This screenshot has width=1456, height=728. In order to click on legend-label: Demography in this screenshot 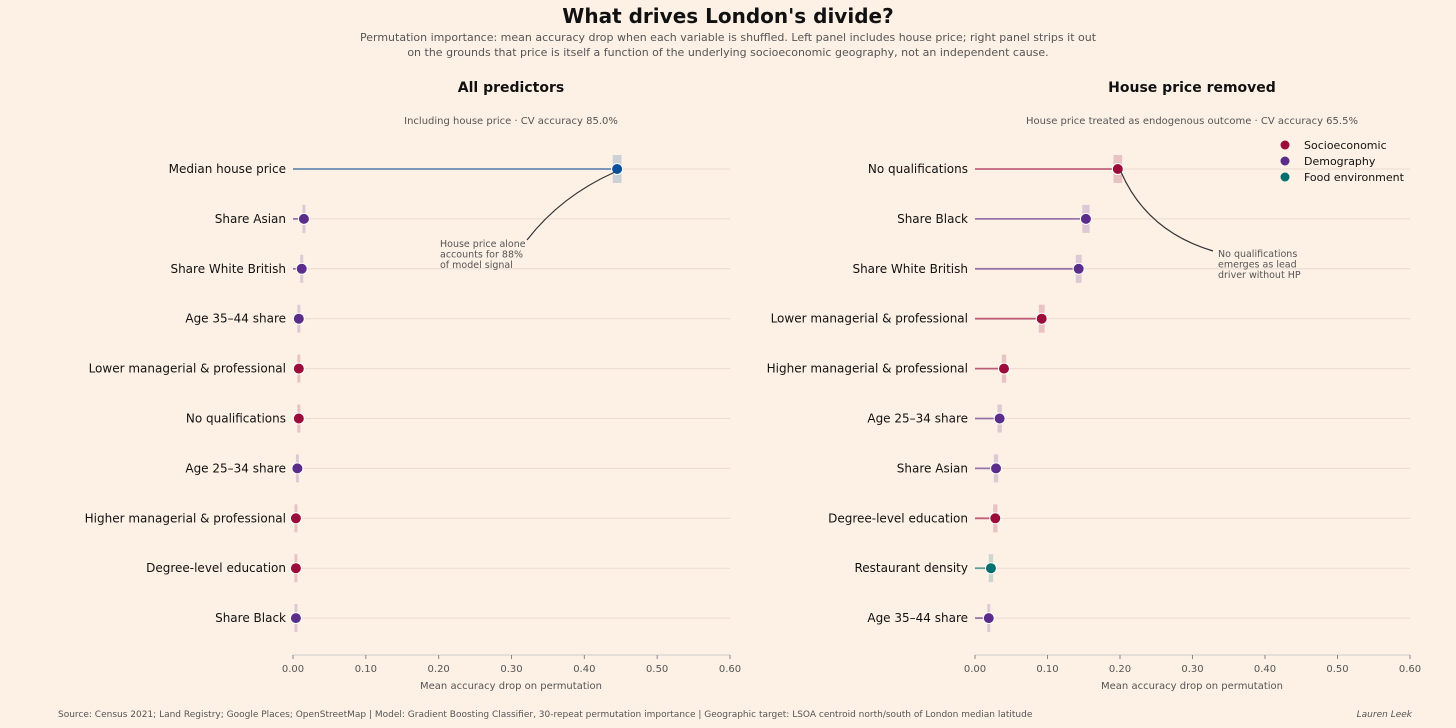, I will do `click(1340, 161)`.